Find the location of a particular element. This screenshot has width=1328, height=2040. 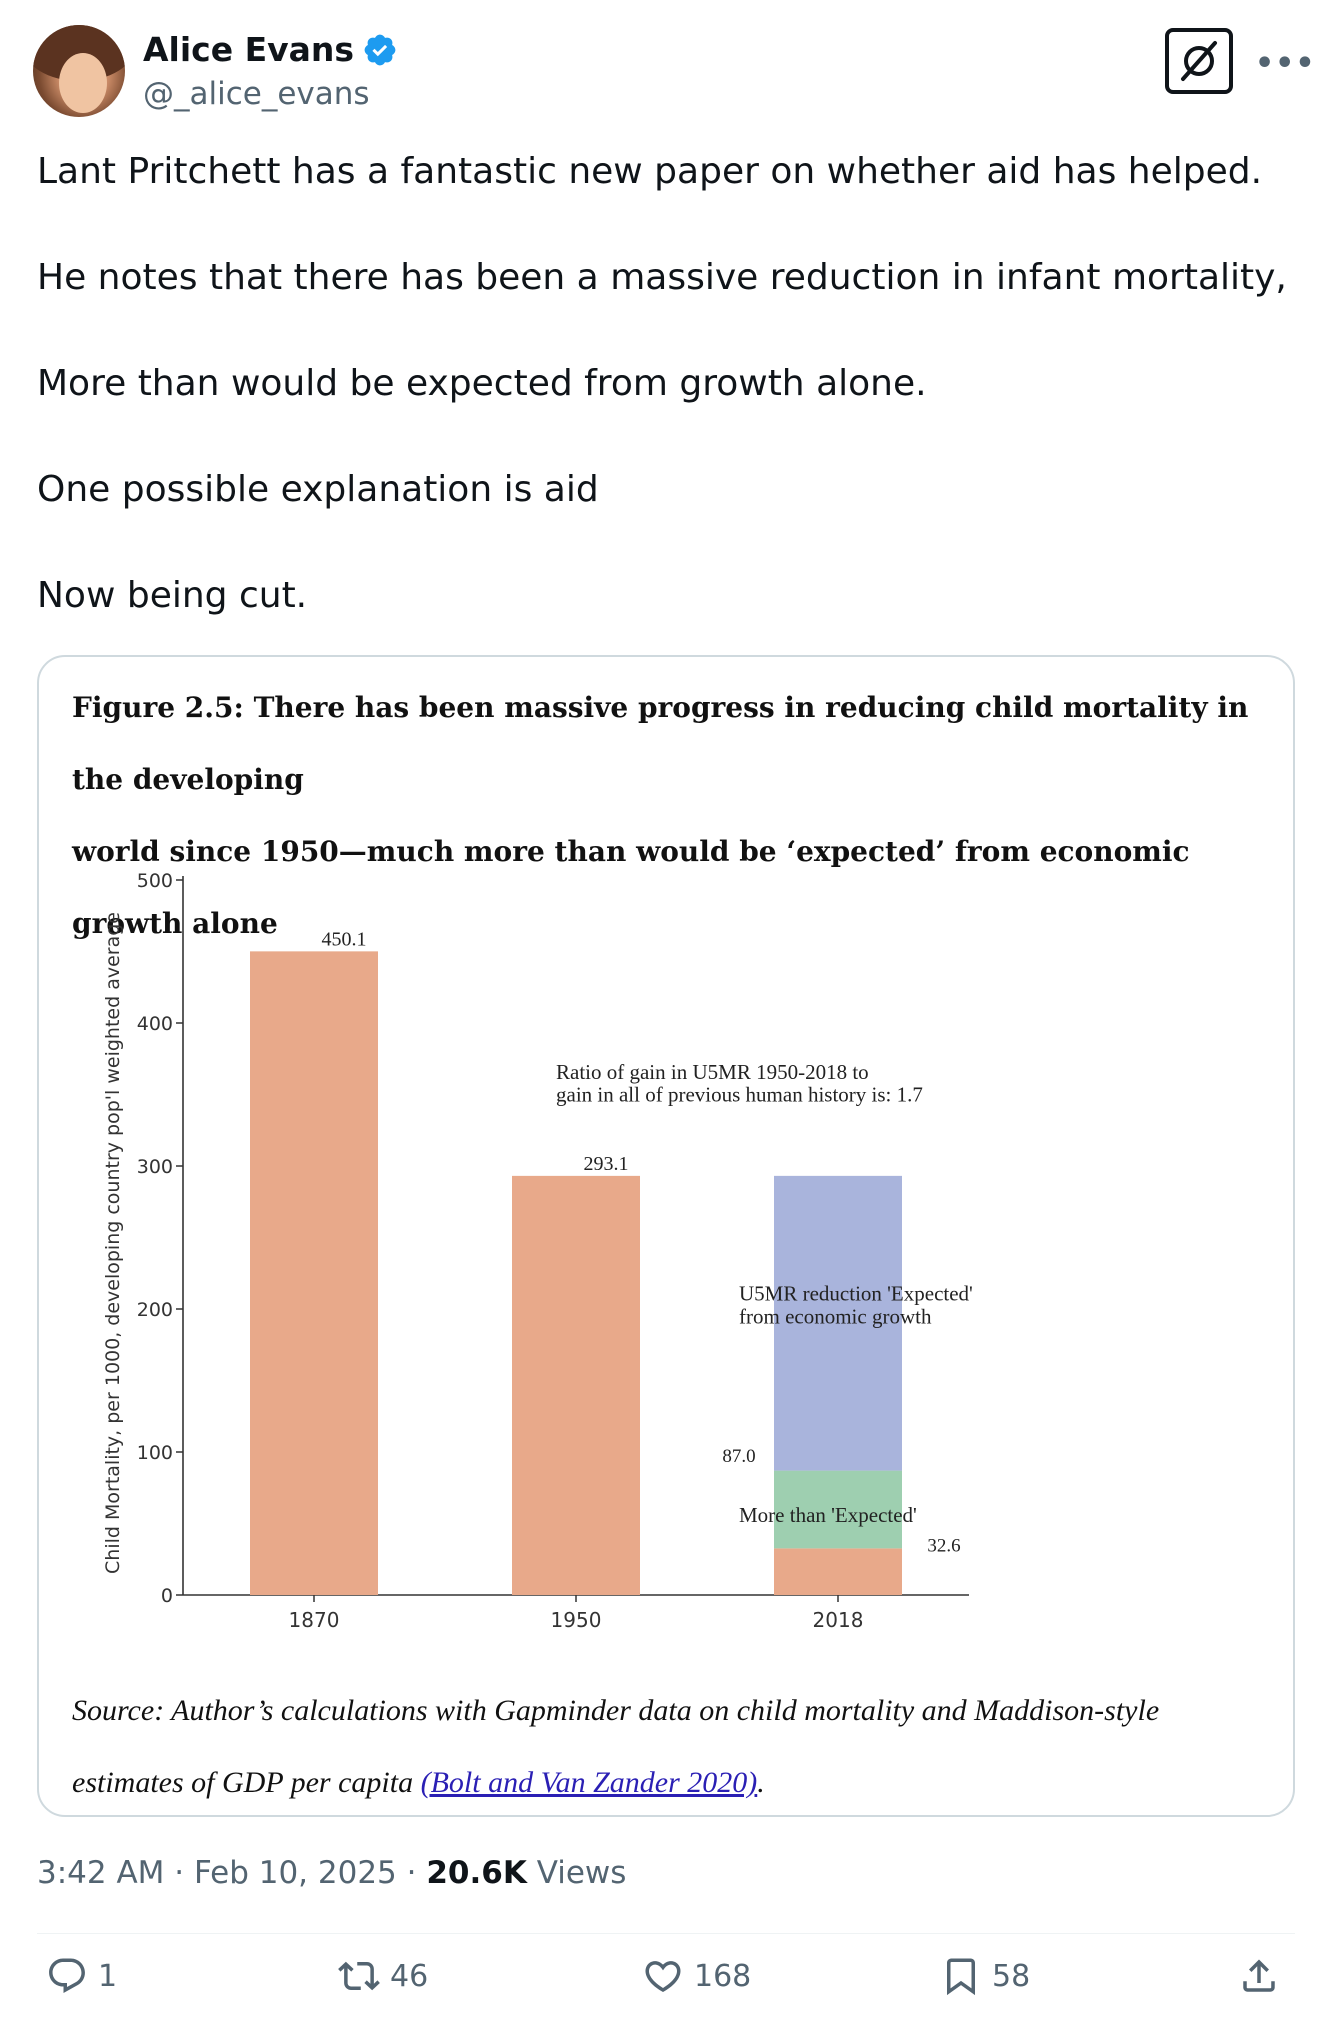

value-annotation-87: 87.0 is located at coordinates (738, 1456).